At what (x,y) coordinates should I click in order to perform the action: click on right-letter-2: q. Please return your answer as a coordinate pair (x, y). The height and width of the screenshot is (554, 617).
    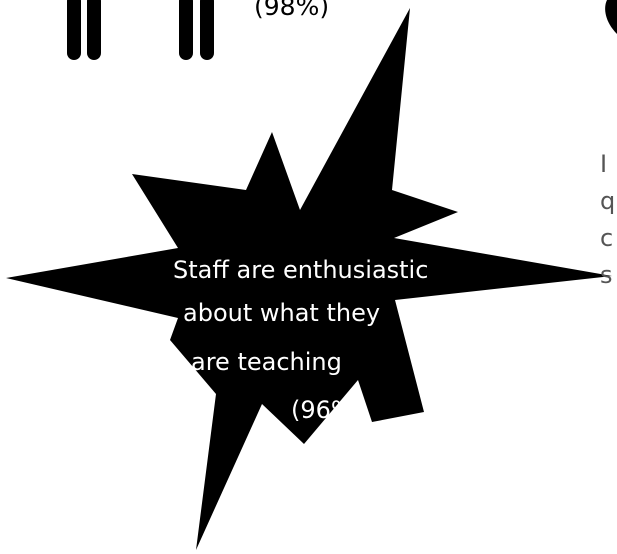
    Looking at the image, I should click on (608, 201).